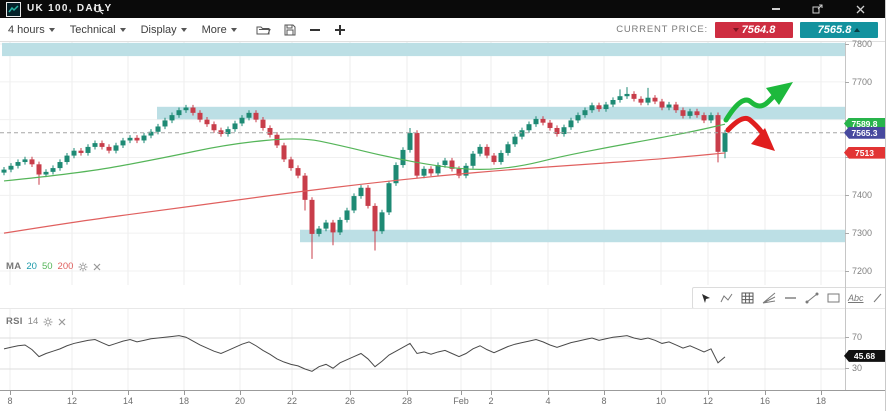 This screenshot has width=886, height=411. I want to click on display-dropdown: Display, so click(164, 30).